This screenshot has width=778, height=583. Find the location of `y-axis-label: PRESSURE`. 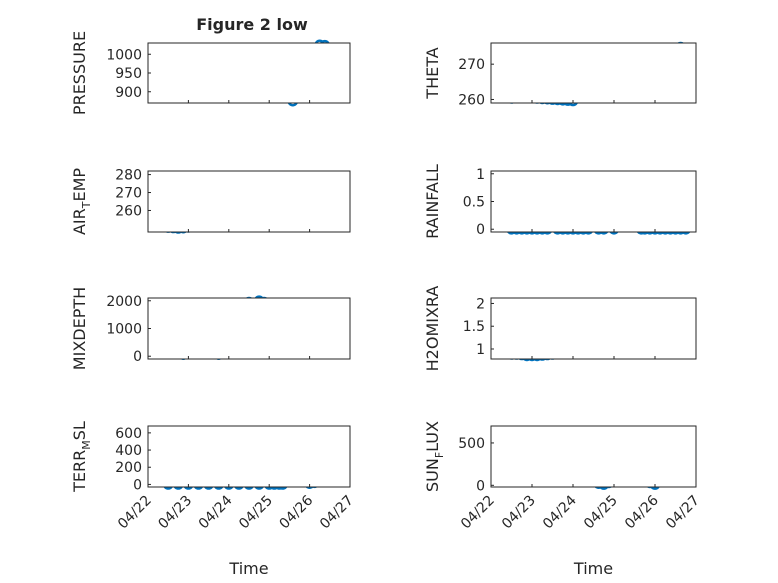

y-axis-label: PRESSURE is located at coordinates (79, 73).